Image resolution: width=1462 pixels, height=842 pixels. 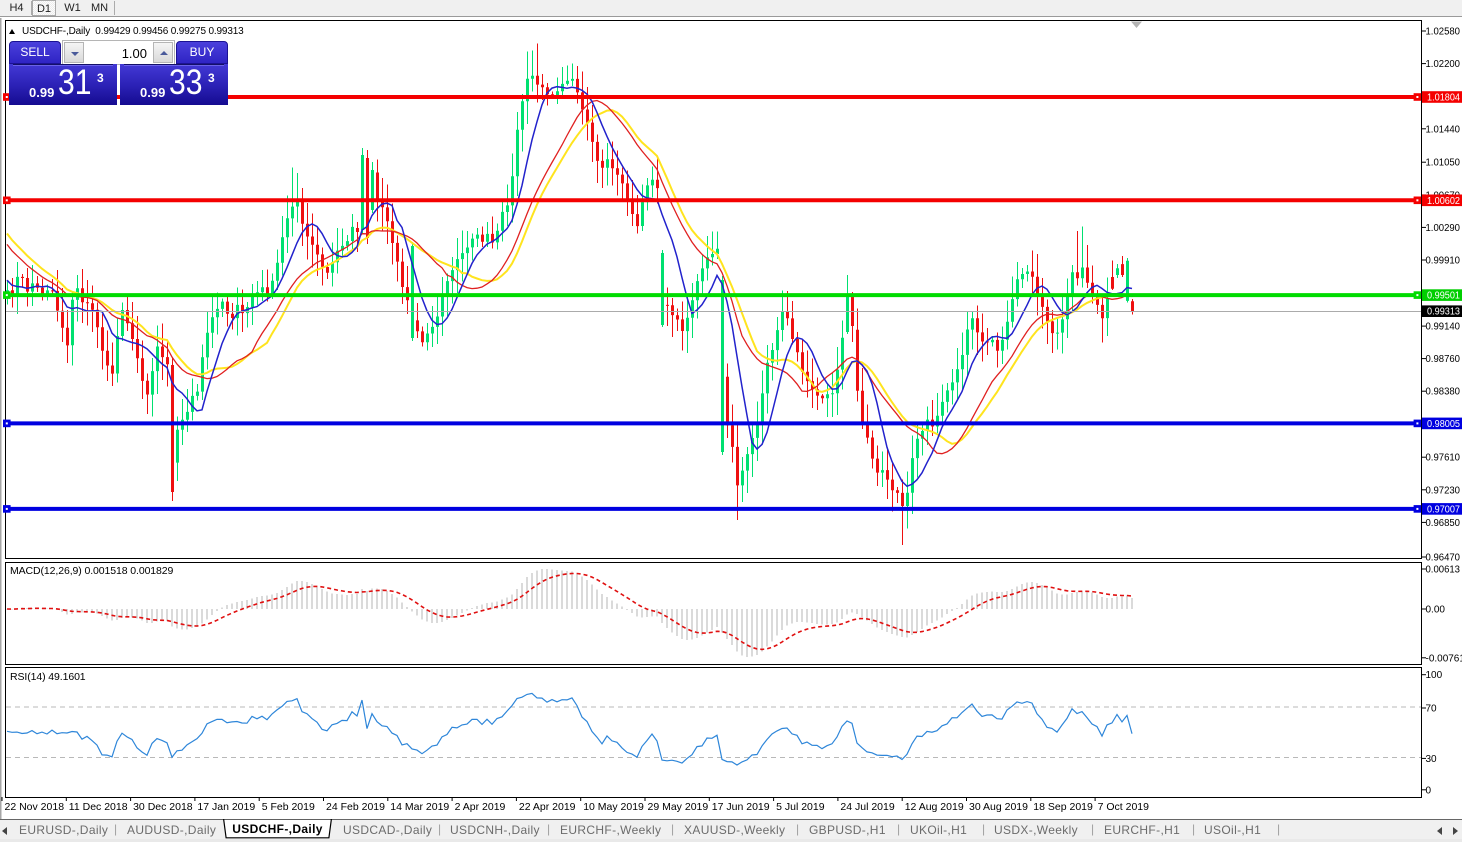 I want to click on svg-text: 17 Jan 2019, so click(x=226, y=807).